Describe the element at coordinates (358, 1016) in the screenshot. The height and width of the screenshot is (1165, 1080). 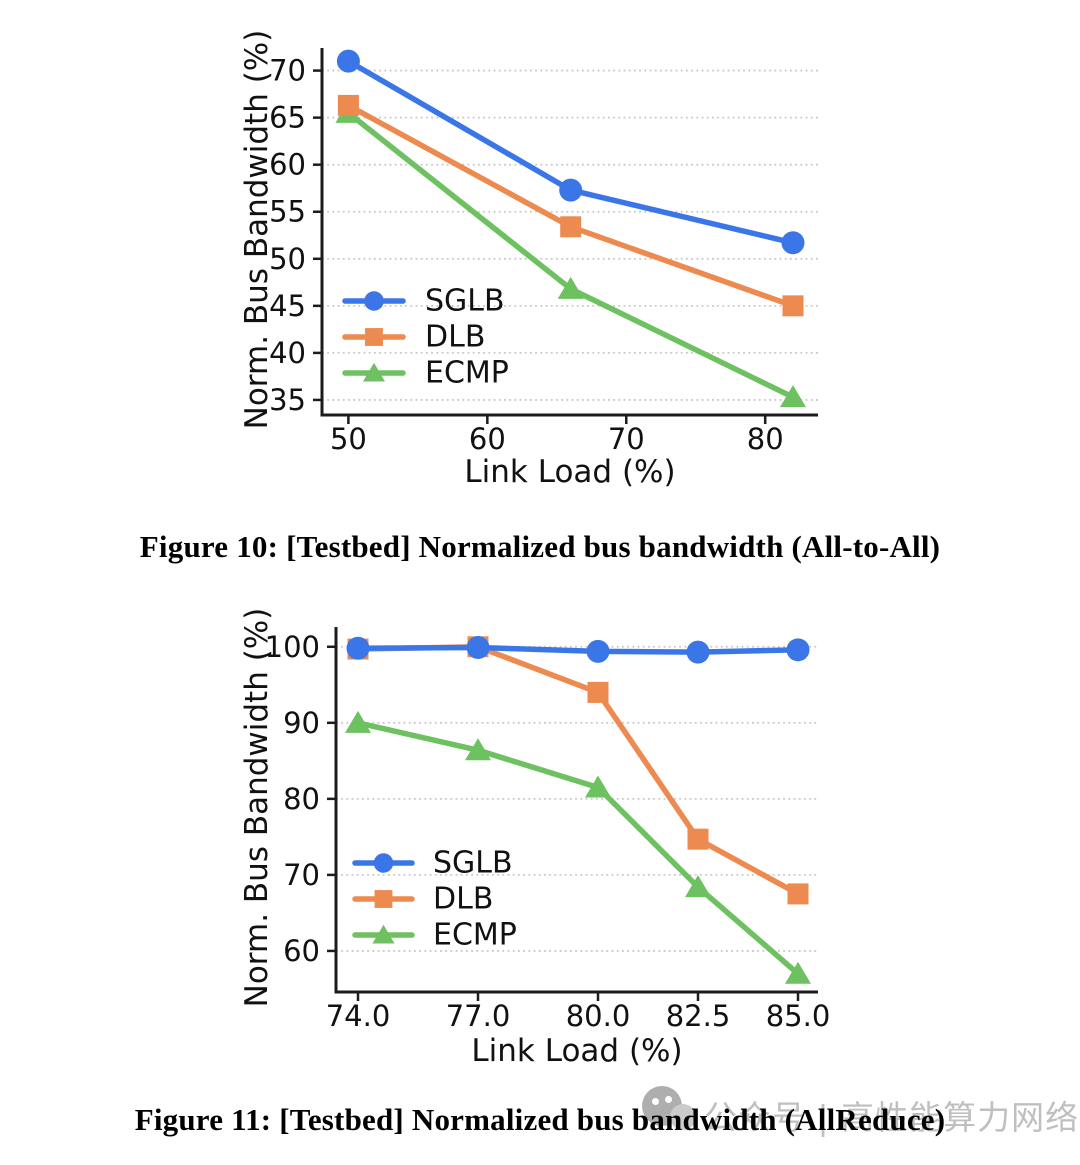
I see `x-tick-label: 74.0` at that location.